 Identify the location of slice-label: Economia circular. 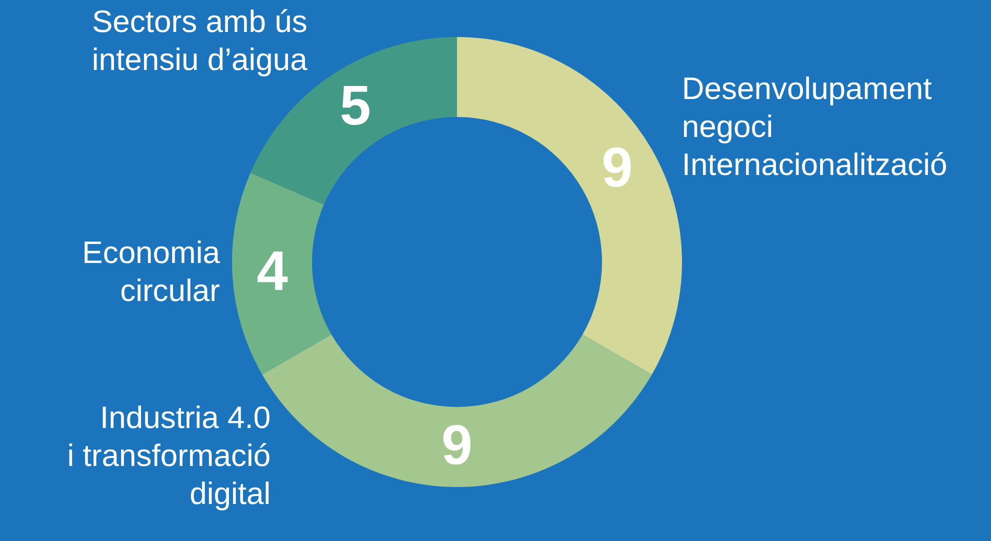
(151, 271).